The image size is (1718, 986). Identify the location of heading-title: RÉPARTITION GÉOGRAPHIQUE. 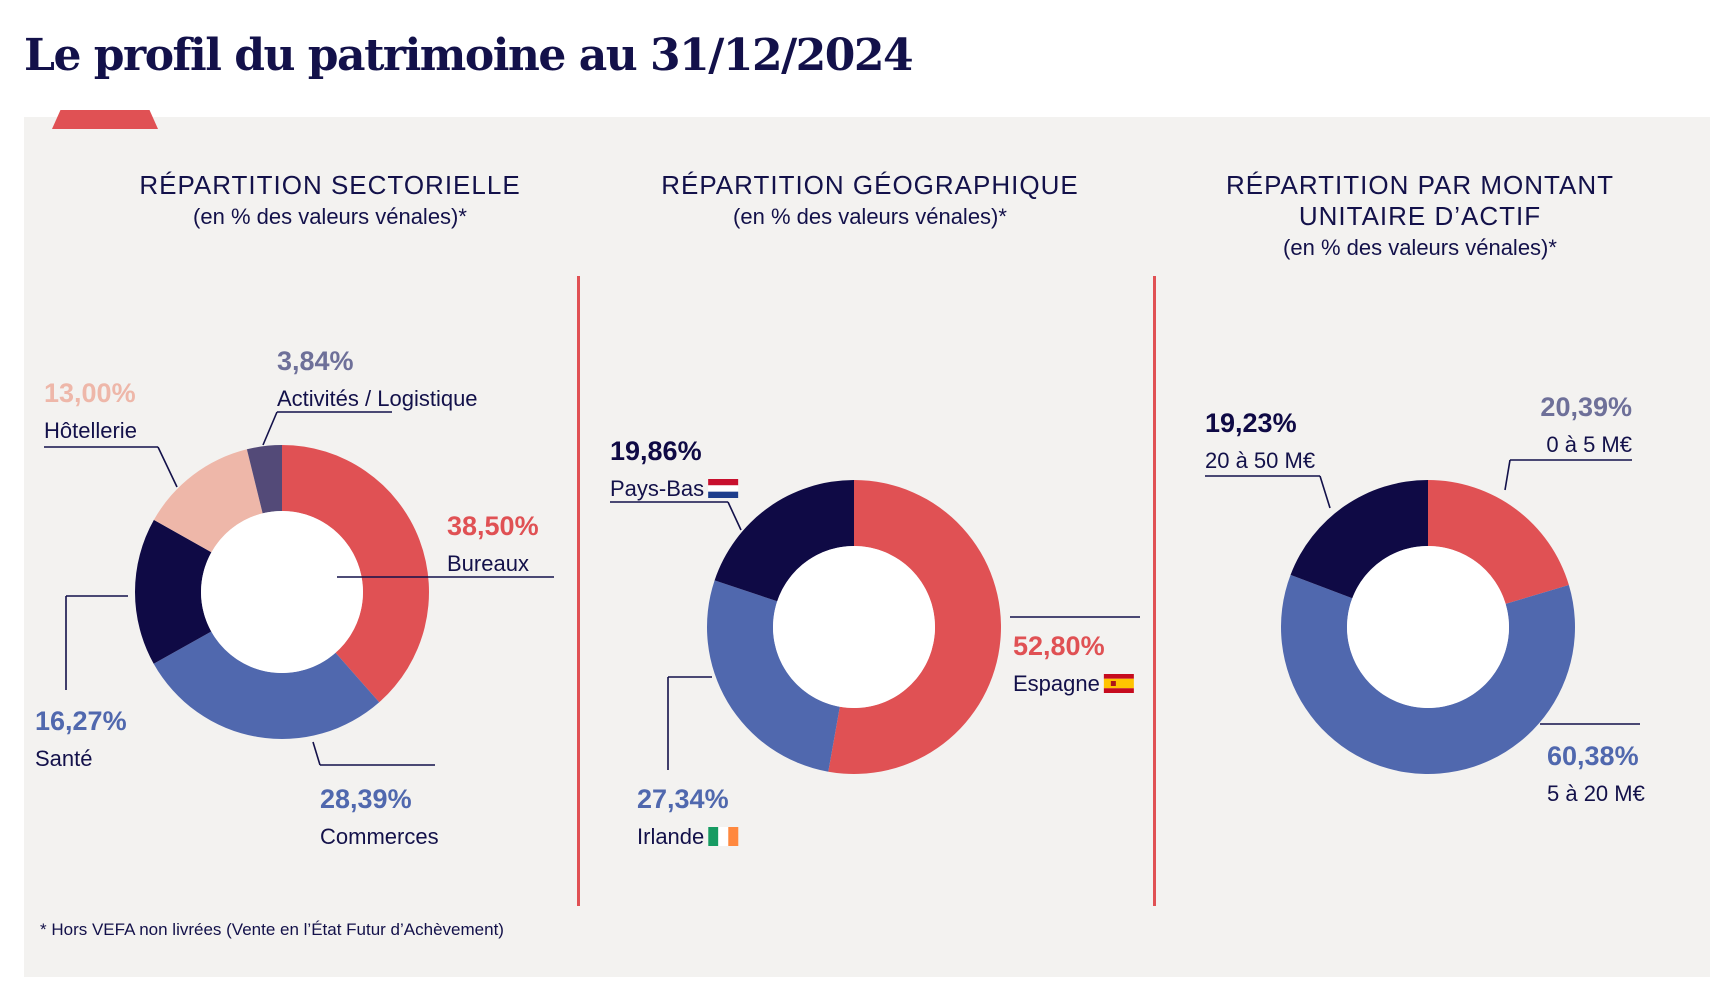
(870, 185).